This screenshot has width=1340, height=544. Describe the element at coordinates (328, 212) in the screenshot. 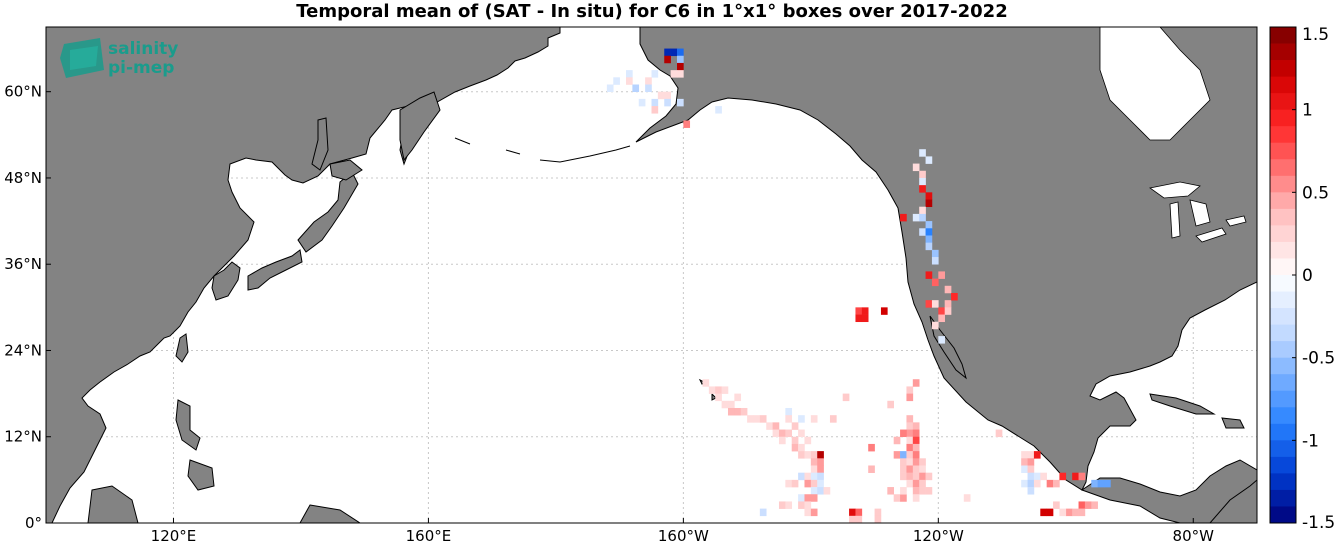

I see `land-japan` at that location.